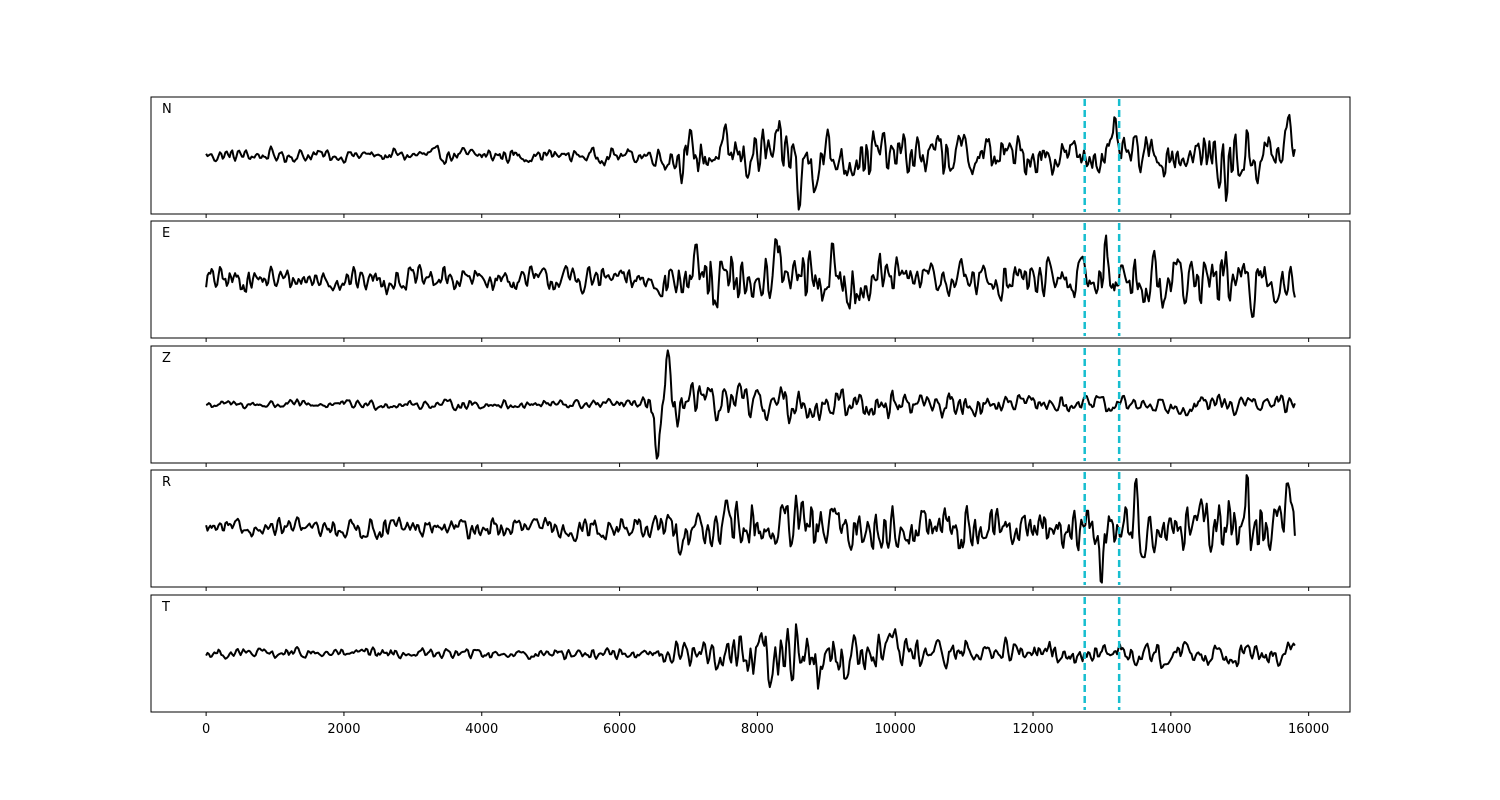 The height and width of the screenshot is (800, 1500). What do you see at coordinates (165, 607) in the screenshot?
I see `panel-label: T` at bounding box center [165, 607].